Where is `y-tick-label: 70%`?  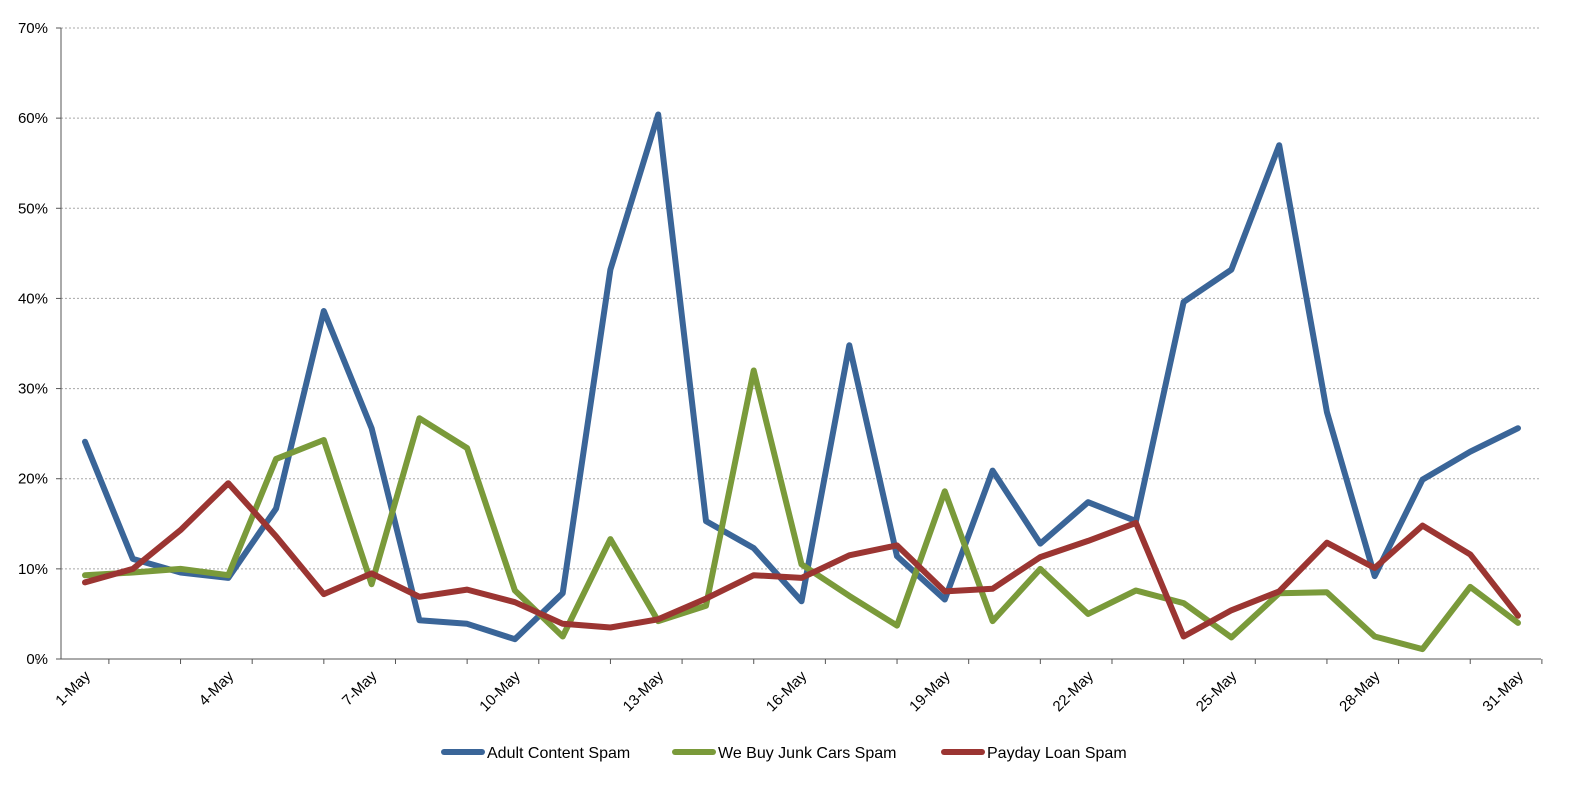 y-tick-label: 70% is located at coordinates (33, 28).